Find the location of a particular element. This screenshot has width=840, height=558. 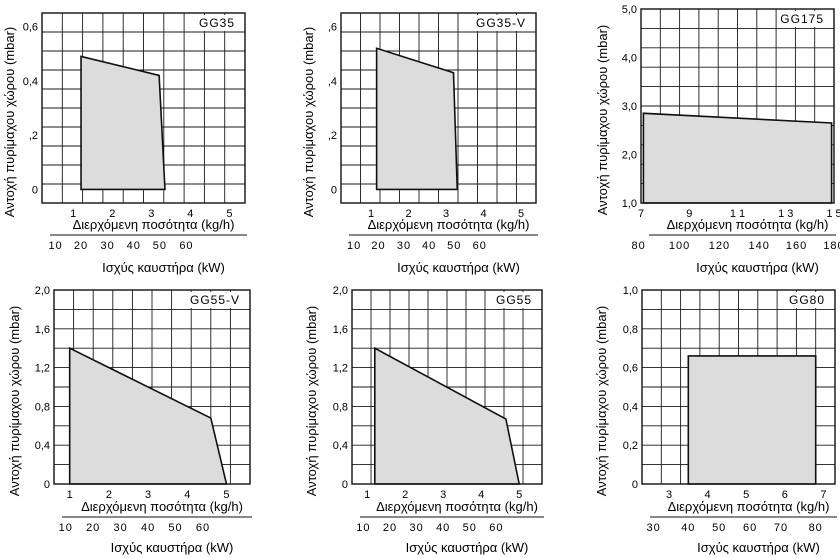

x-tick-label: 1 5 is located at coordinates (833, 214).